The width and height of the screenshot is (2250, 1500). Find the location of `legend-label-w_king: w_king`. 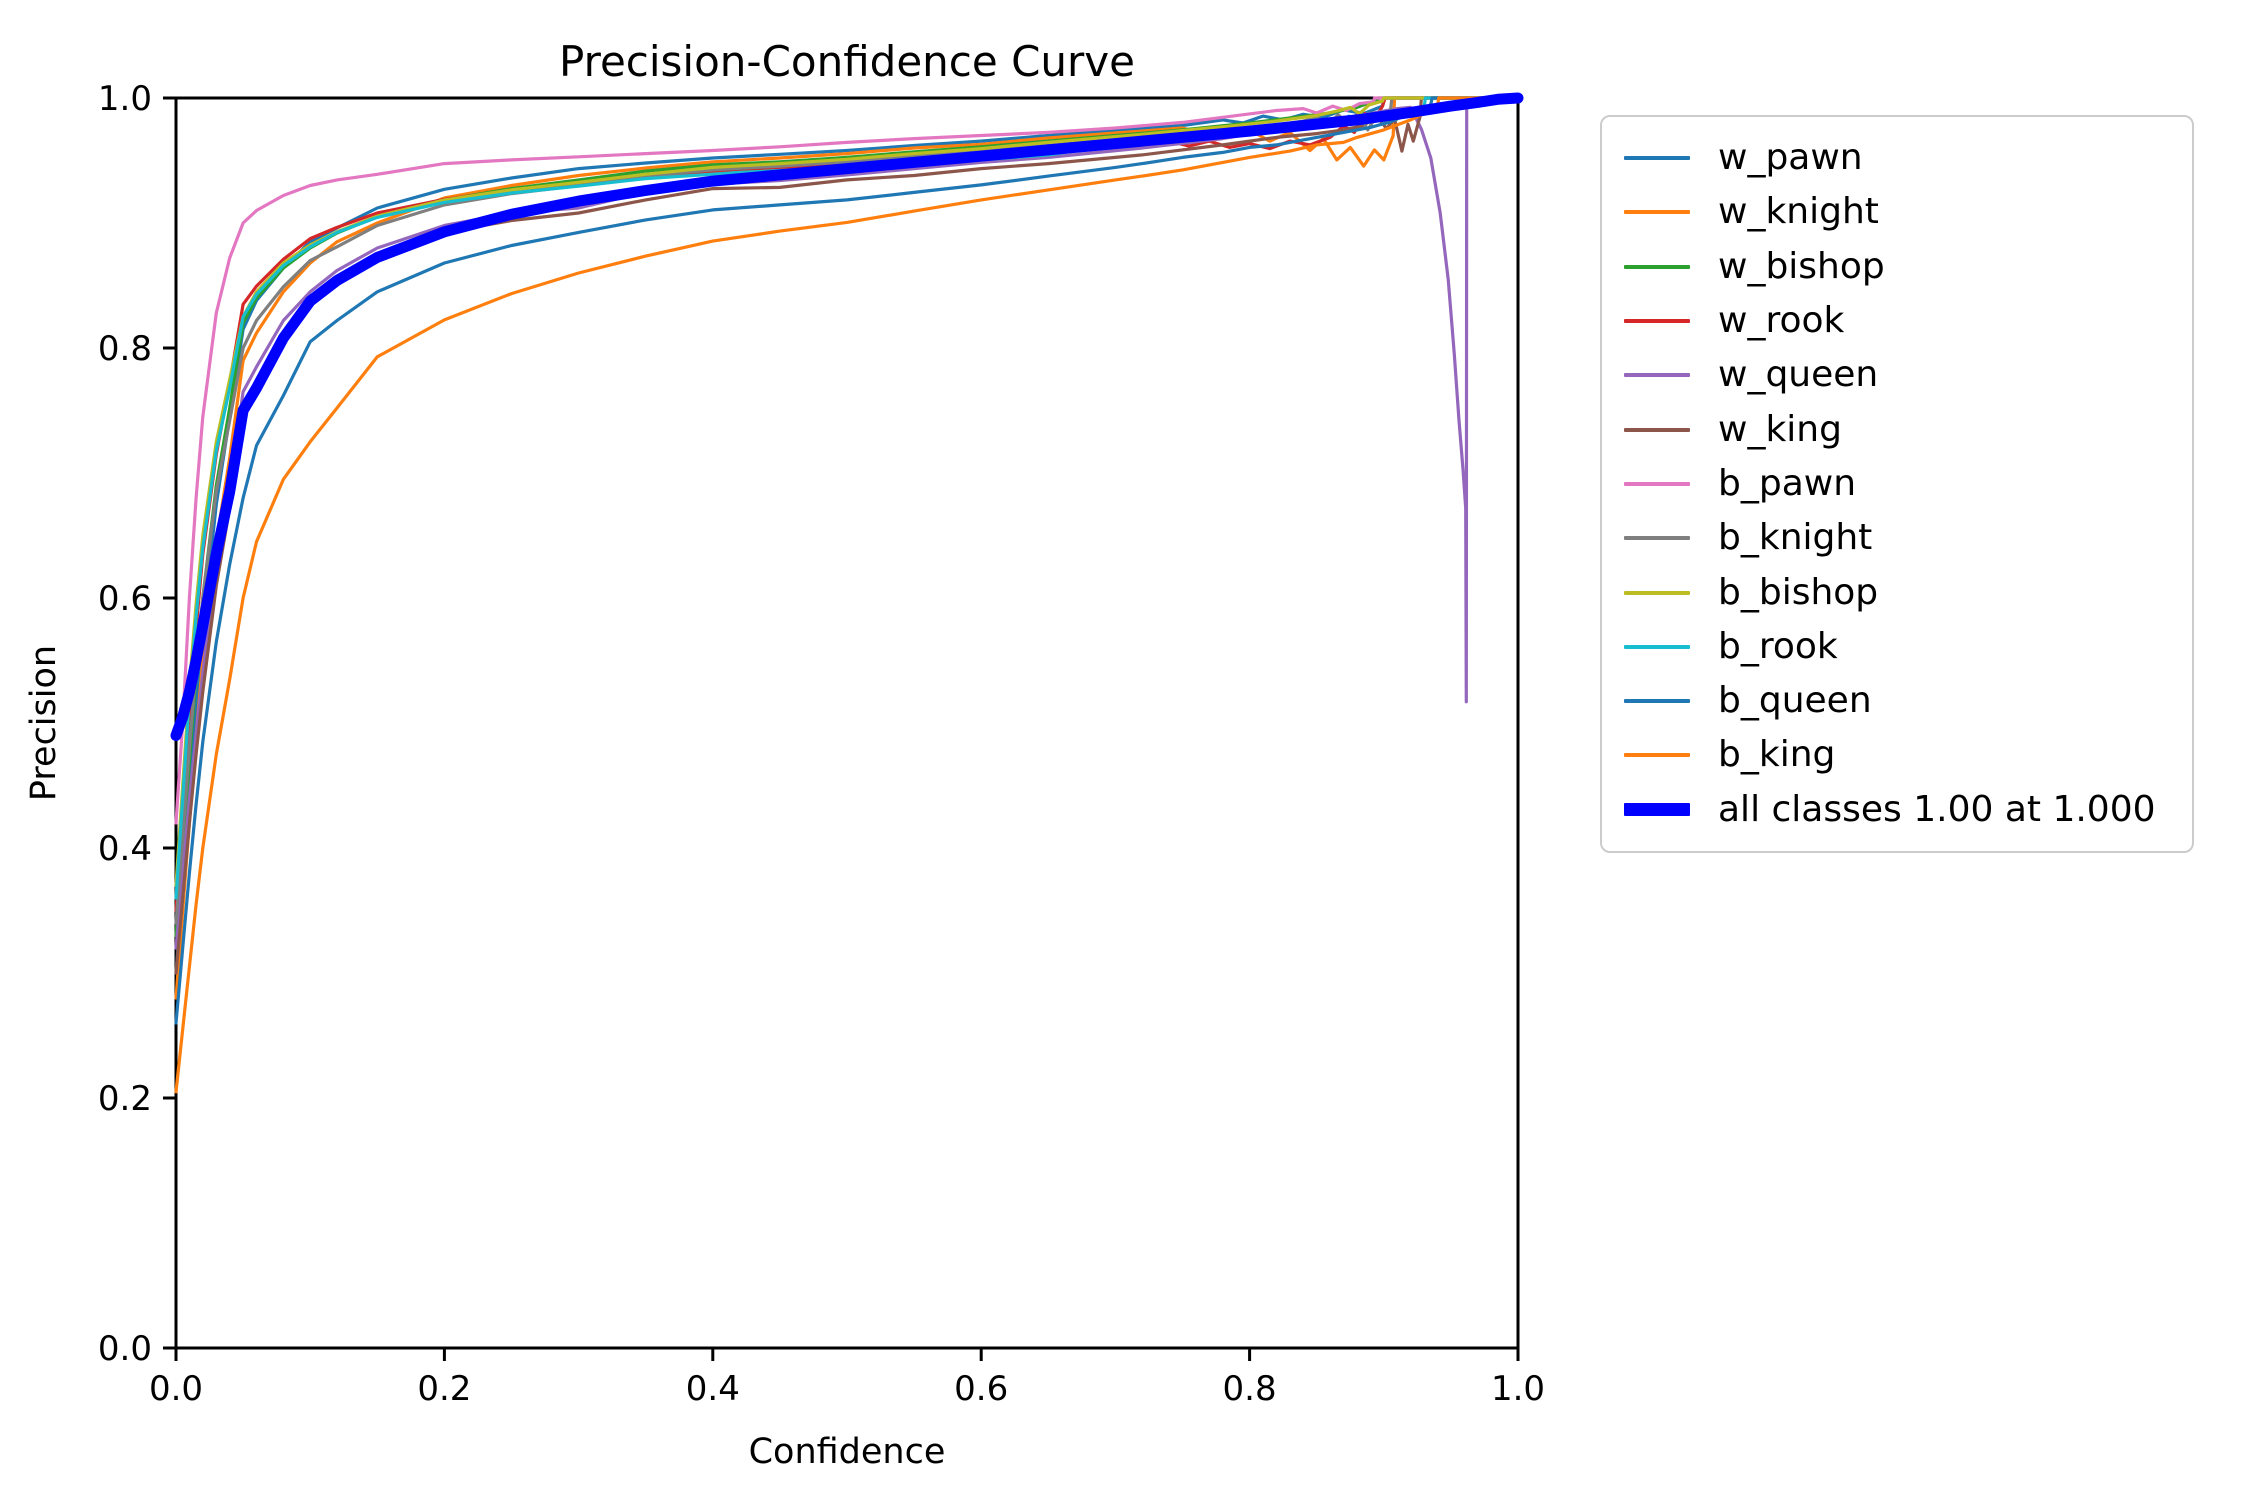

legend-label-w_king: w_king is located at coordinates (1780, 429).